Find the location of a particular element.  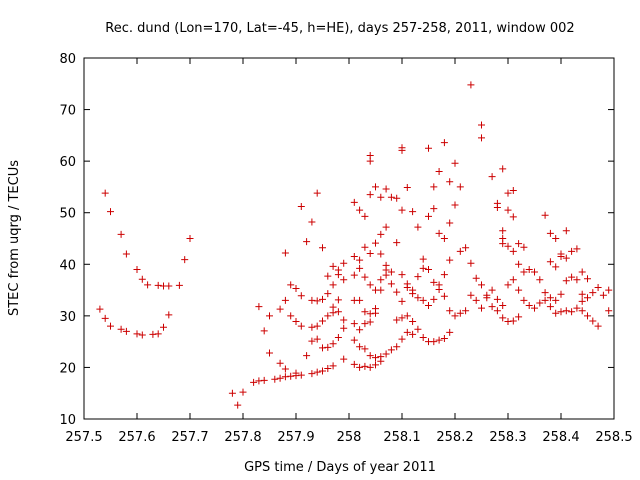

x-tick-label: 257.7 is located at coordinates (189, 437).